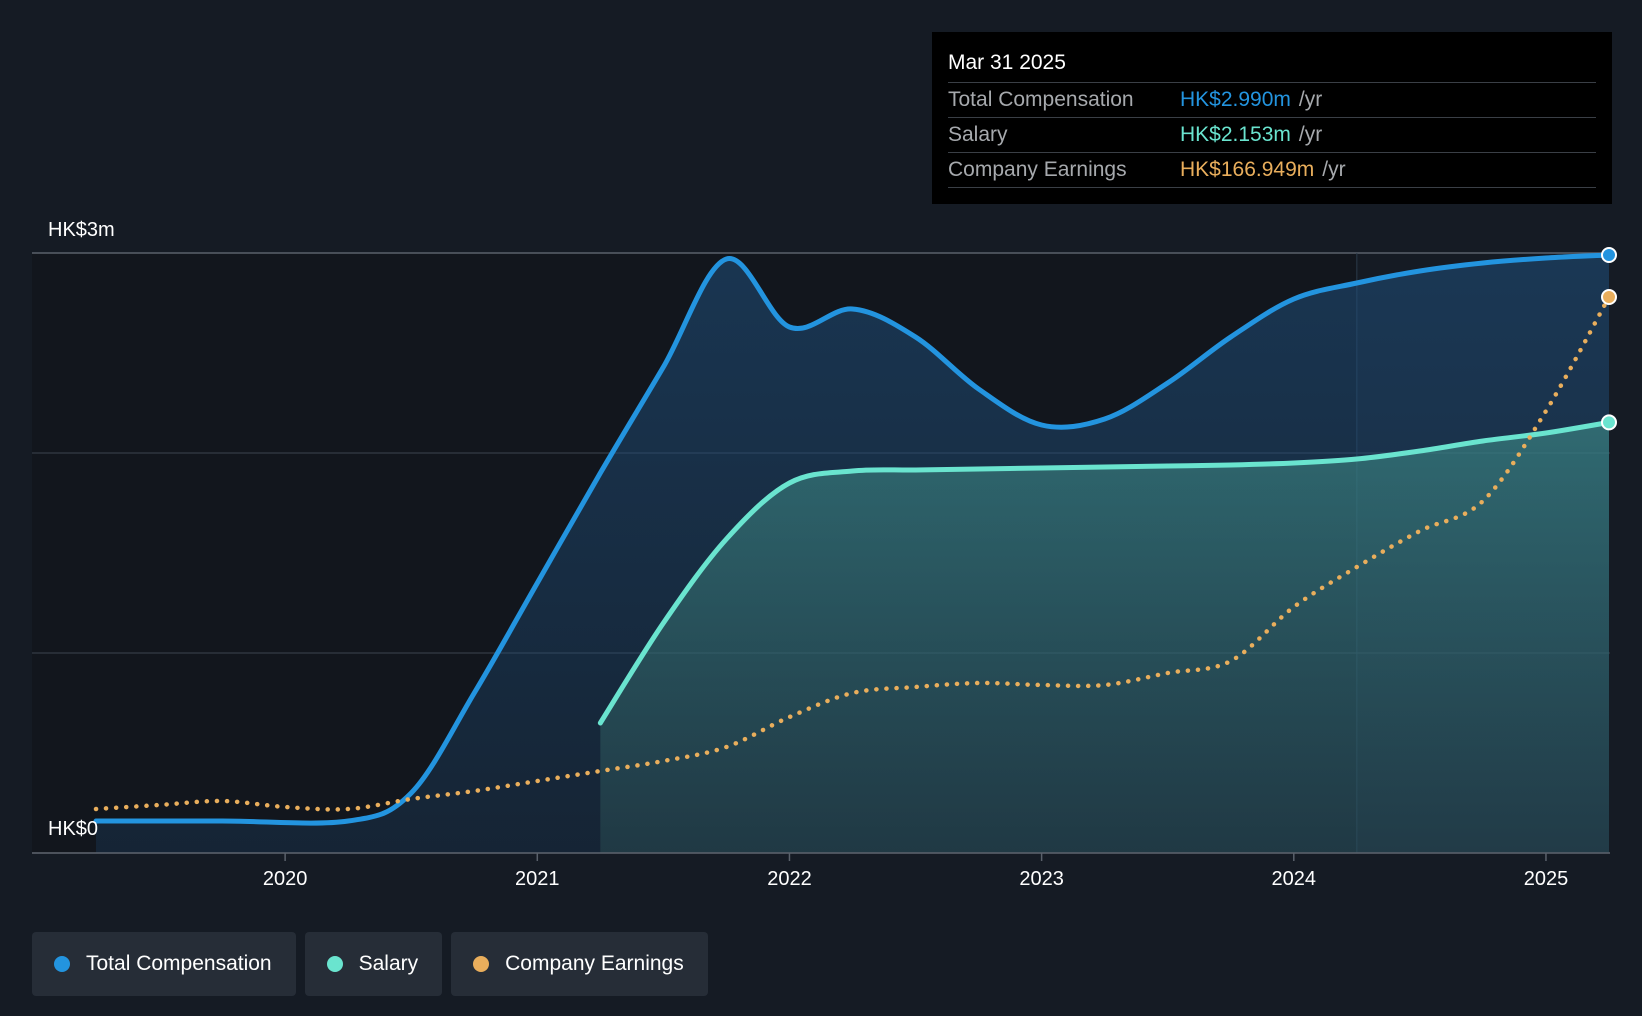 The height and width of the screenshot is (1016, 1642). I want to click on tooltip-value: HK$2.990m, so click(1235, 99).